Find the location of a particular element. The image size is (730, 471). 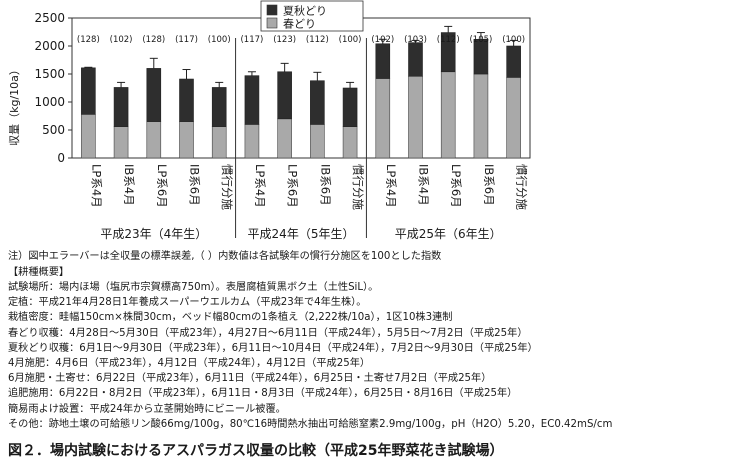

y-tick-label: 500 is located at coordinates (53, 130).